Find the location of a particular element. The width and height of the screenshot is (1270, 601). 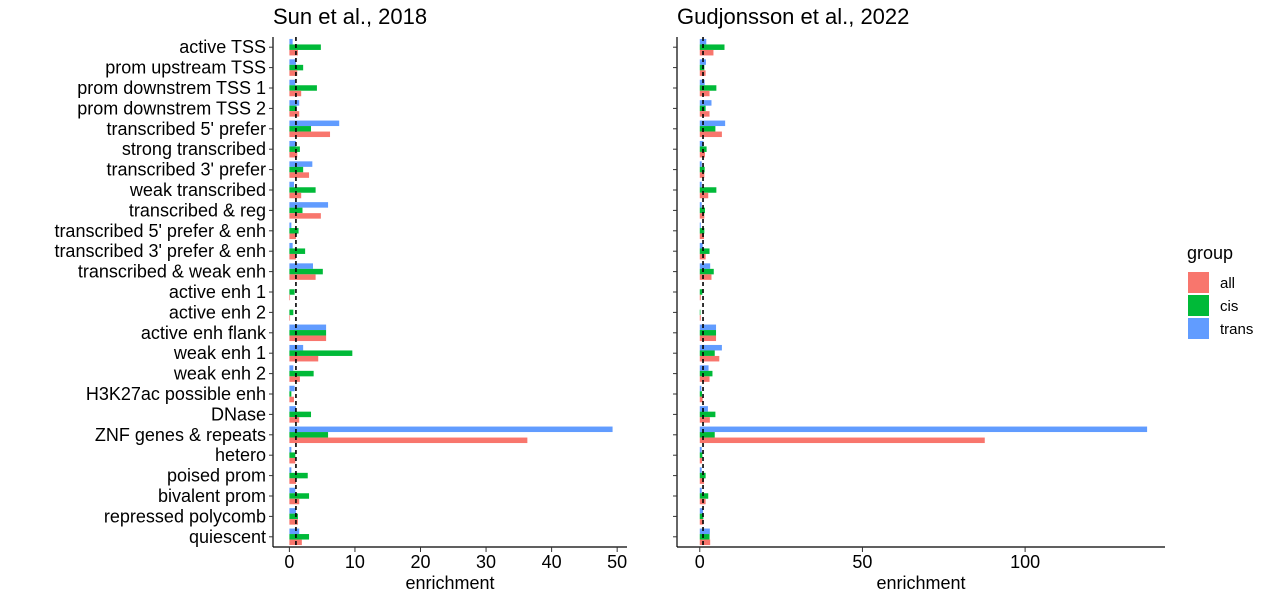

category-label: transcribed 5' prefer & enh is located at coordinates (160, 231).